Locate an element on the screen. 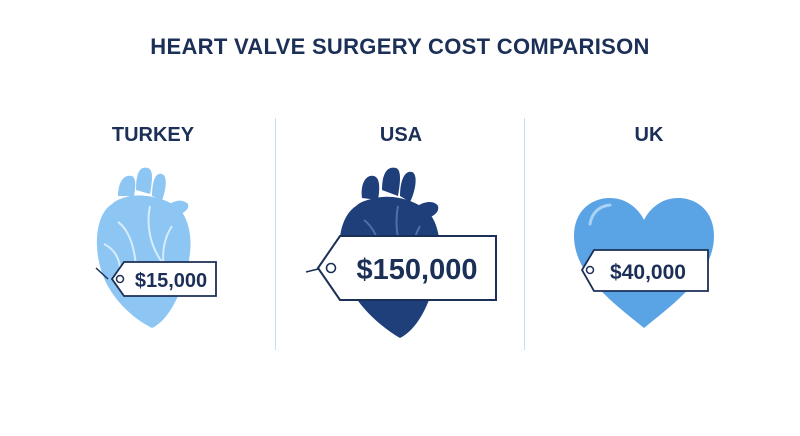  divider-right is located at coordinates (524, 234).